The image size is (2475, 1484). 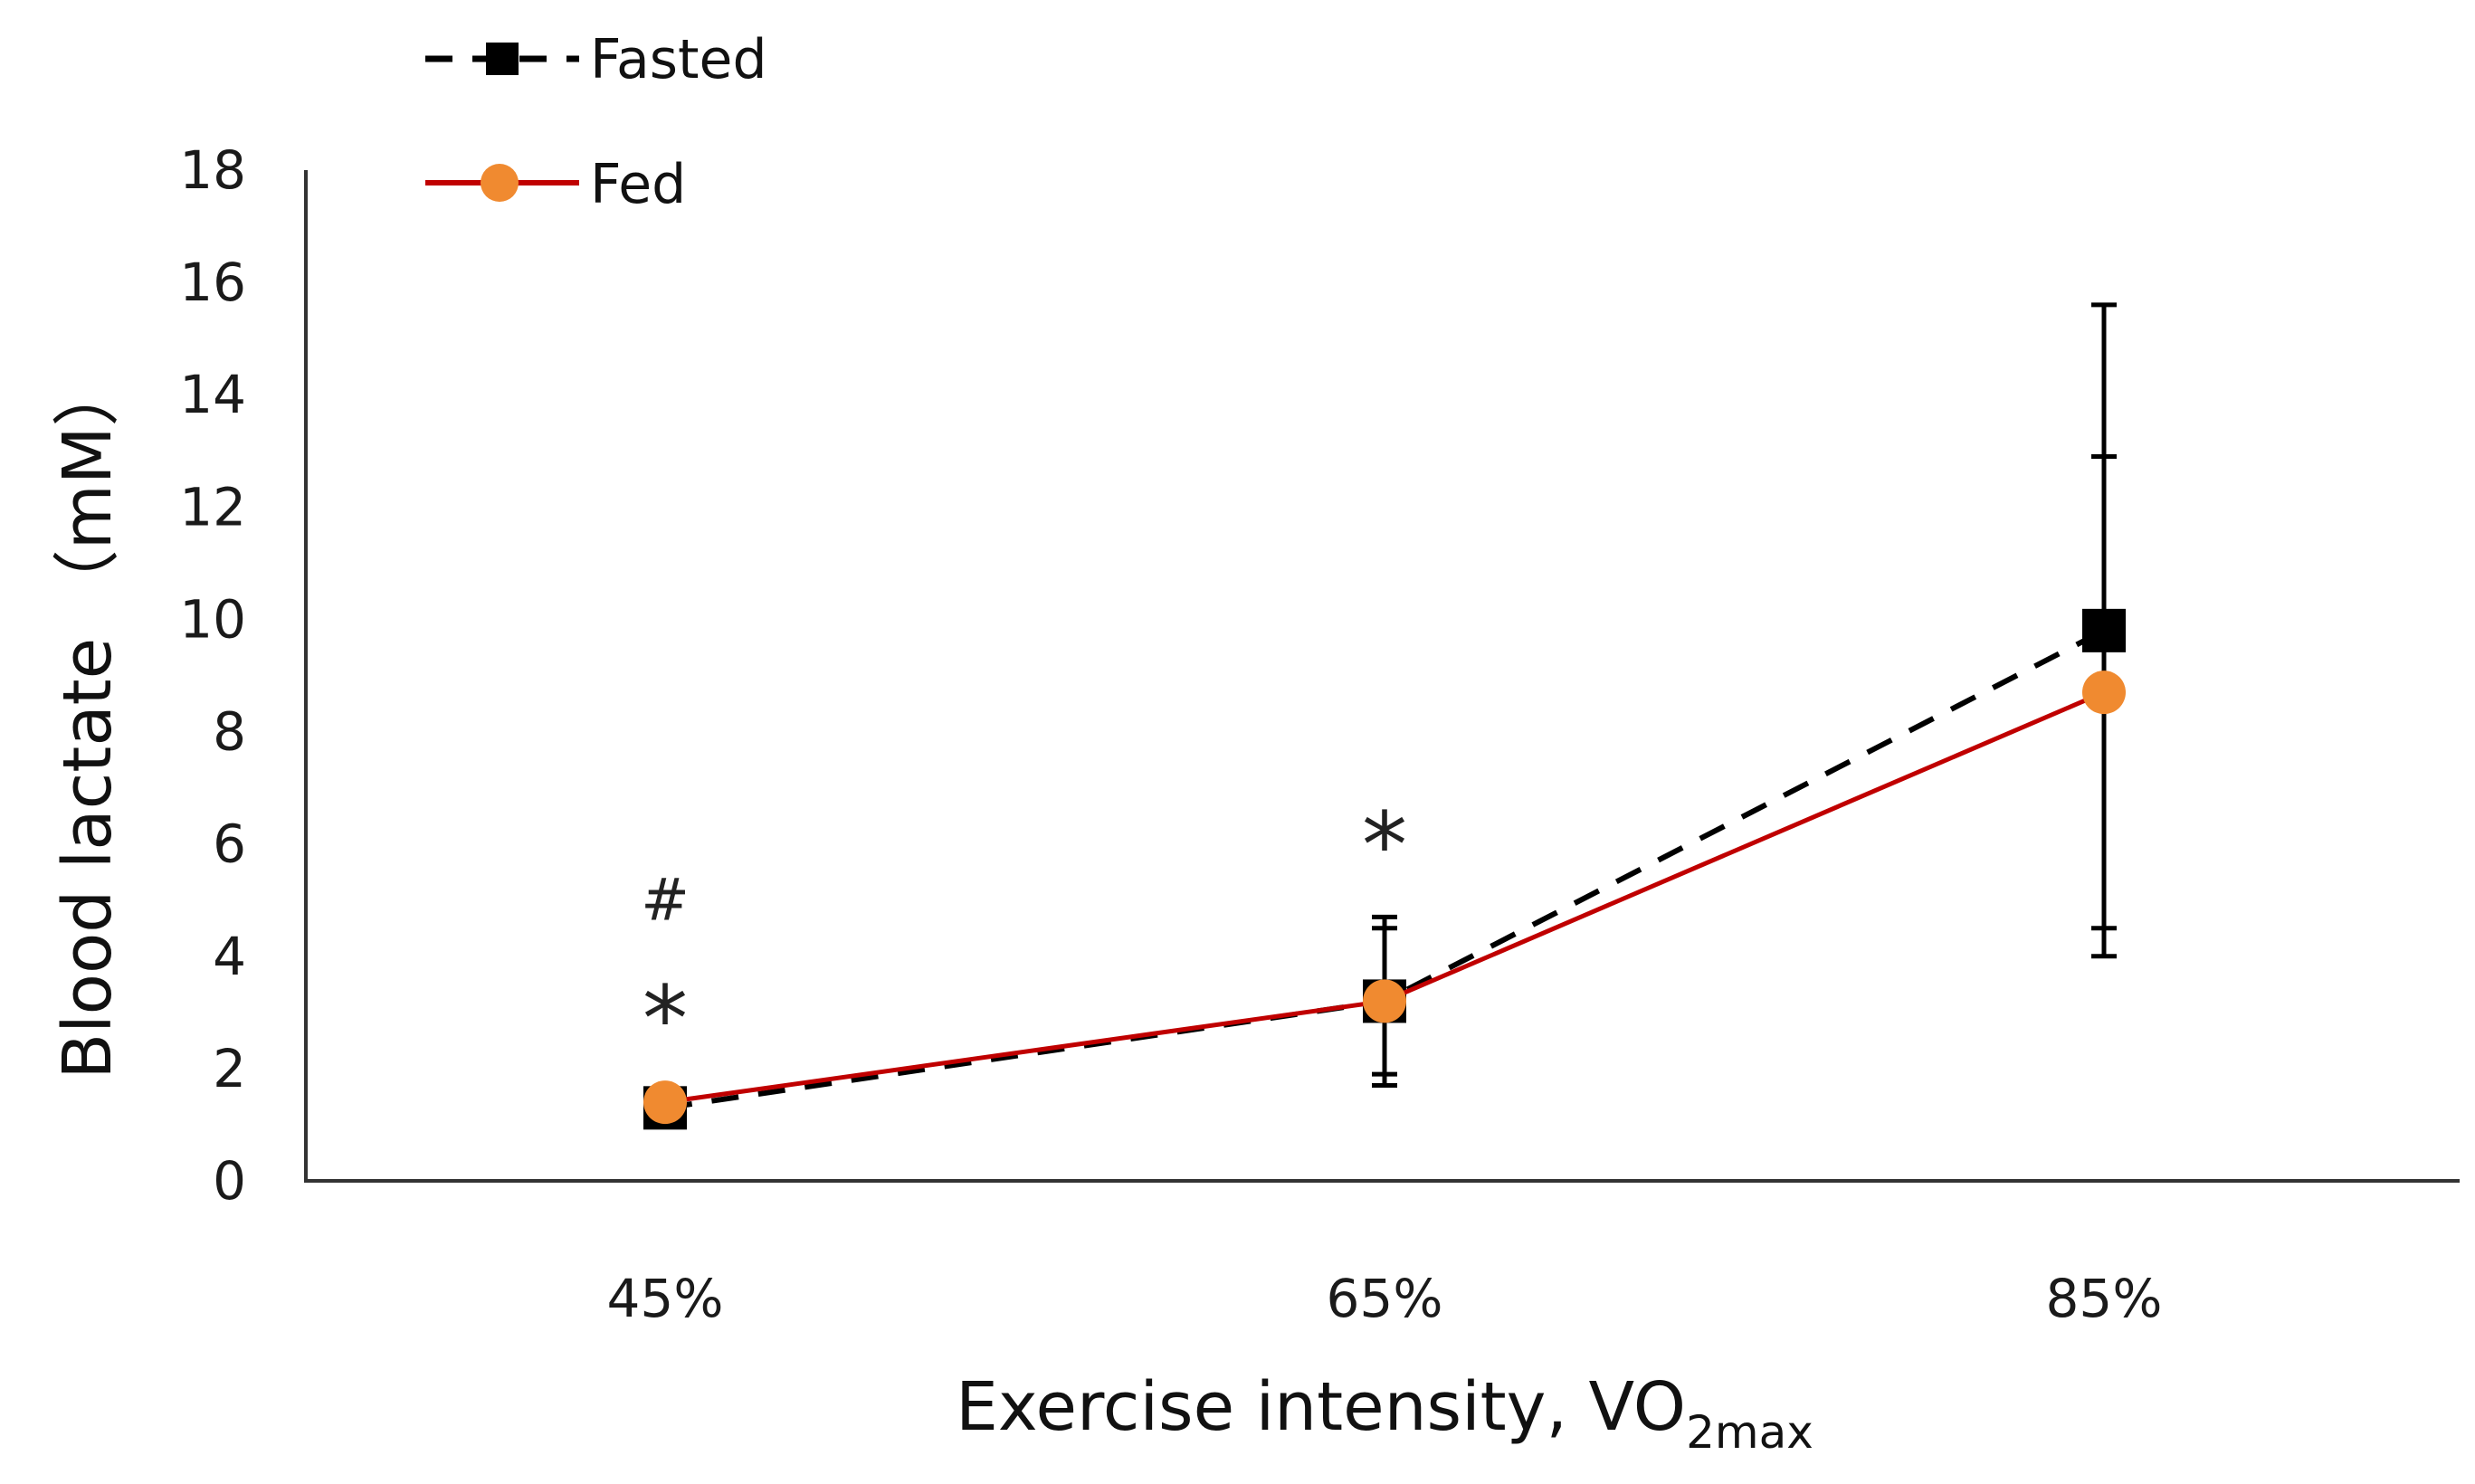 What do you see at coordinates (213, 675) in the screenshot?
I see `y-tick-labels: 0 2 4 6 8 10 12 14 16 18` at bounding box center [213, 675].